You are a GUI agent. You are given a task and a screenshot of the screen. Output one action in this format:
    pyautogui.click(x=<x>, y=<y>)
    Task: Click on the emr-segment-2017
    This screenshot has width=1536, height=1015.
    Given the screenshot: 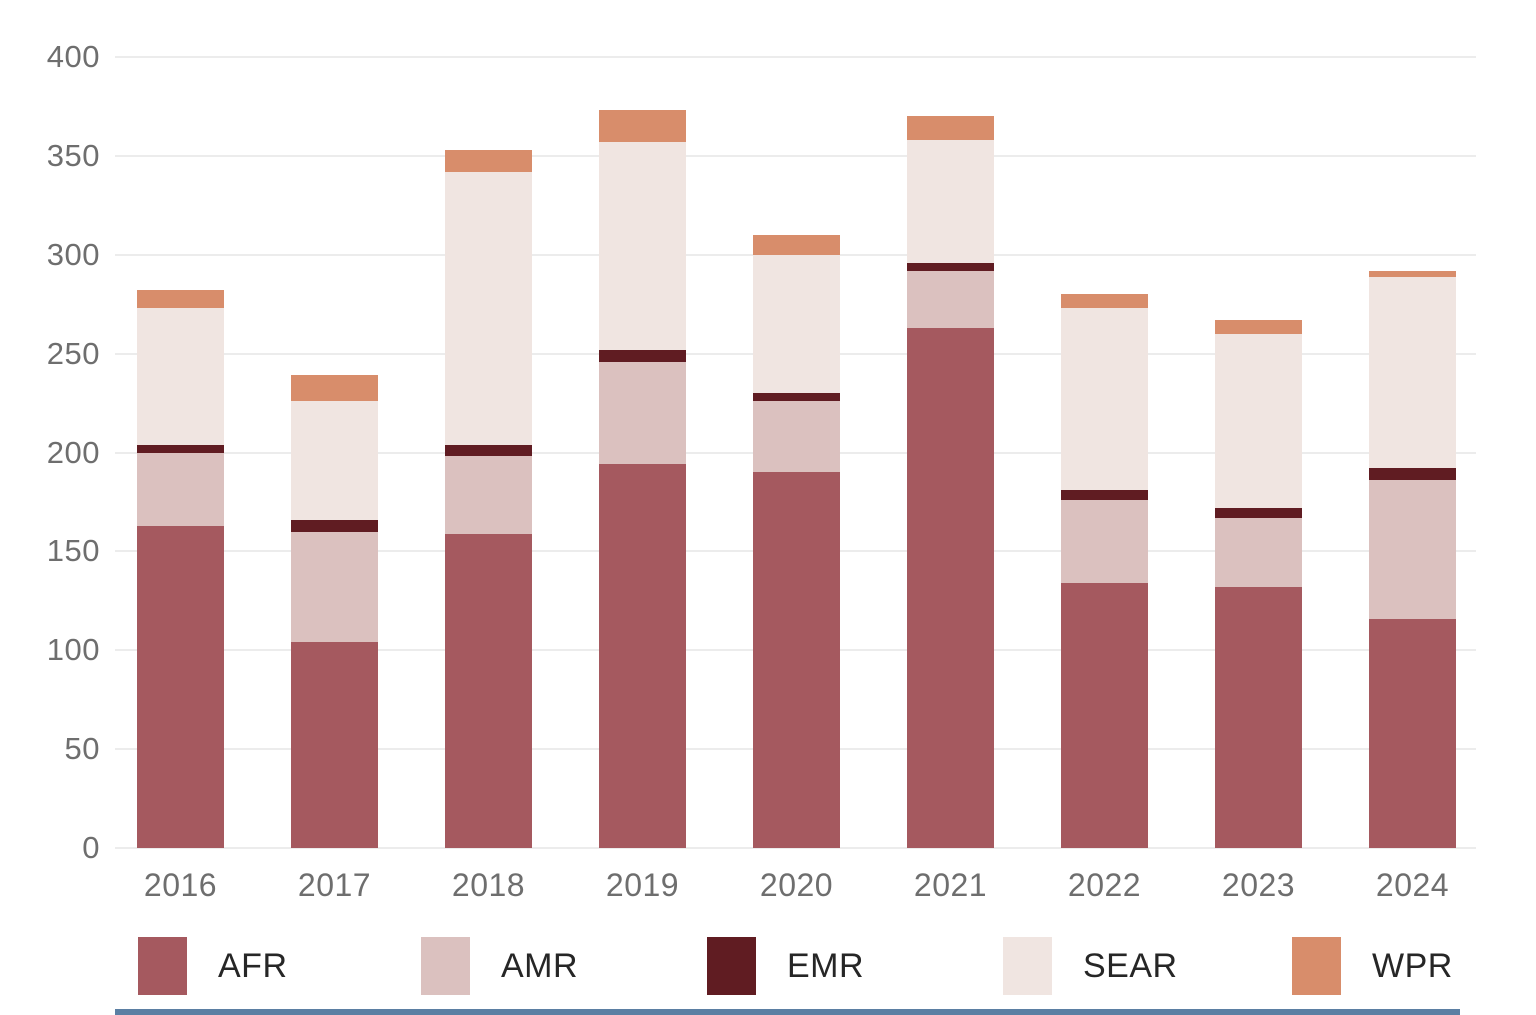 What is the action you would take?
    pyautogui.click(x=334, y=525)
    